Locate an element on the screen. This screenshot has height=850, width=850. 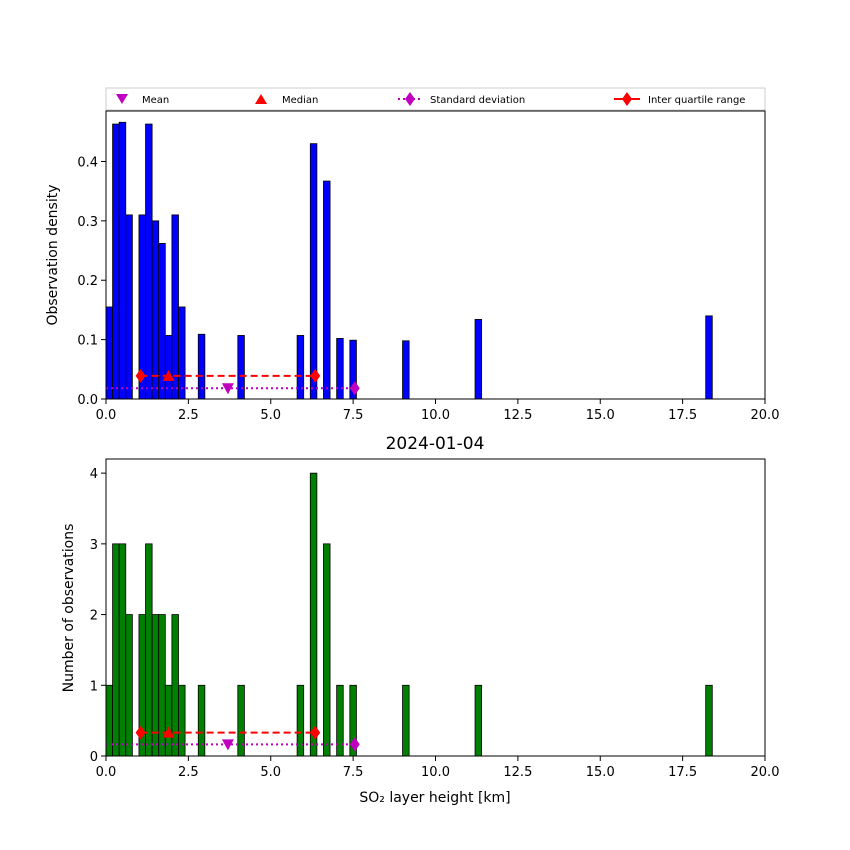
bottom-xtick-label-8: 20.0 is located at coordinates (765, 772).